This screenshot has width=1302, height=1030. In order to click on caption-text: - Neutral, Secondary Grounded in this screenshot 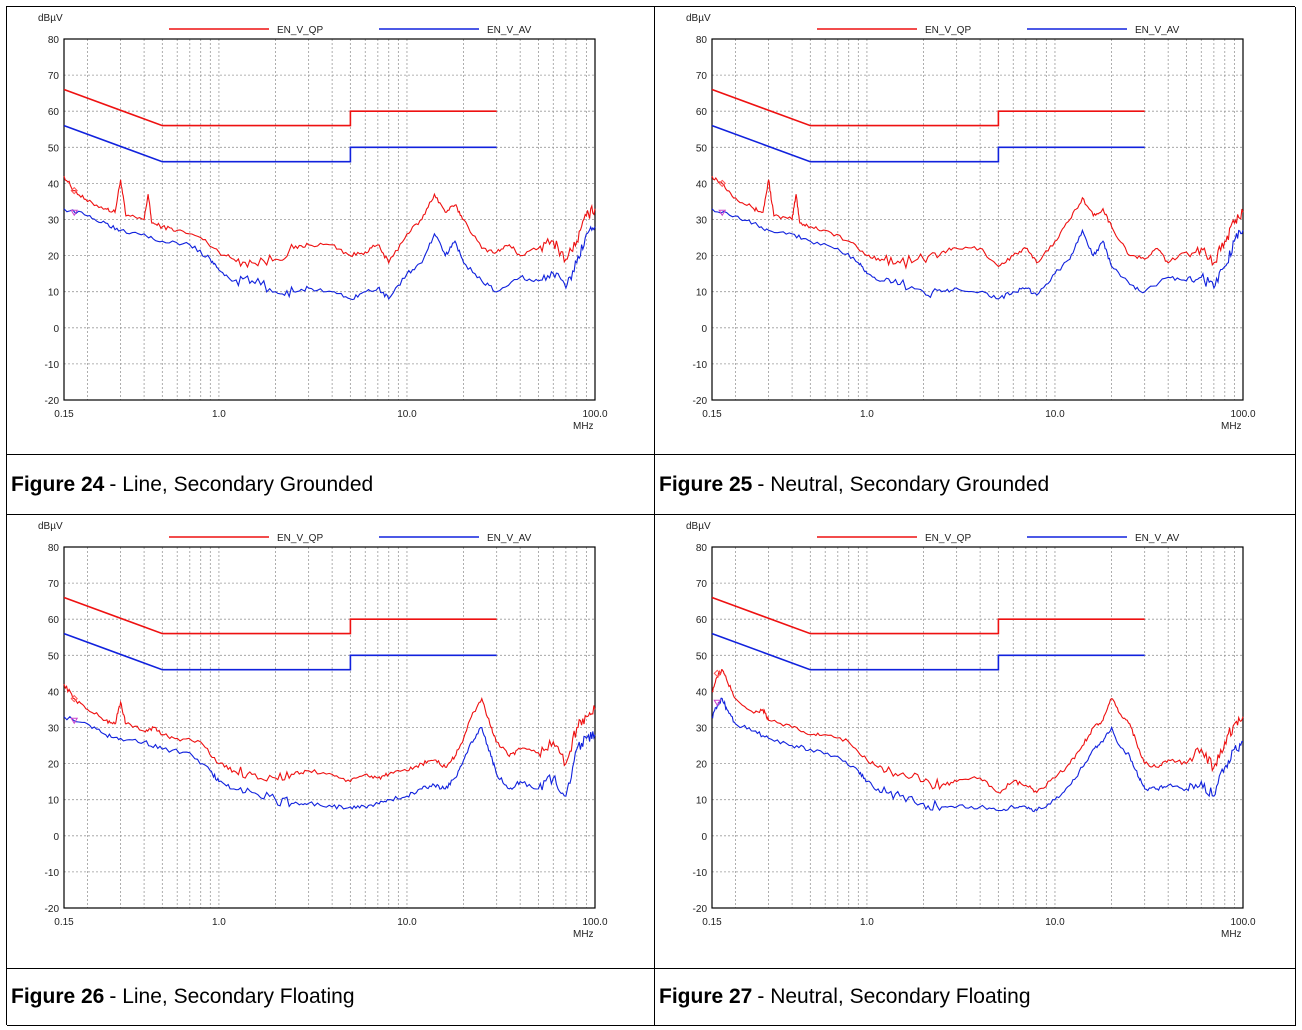, I will do `click(903, 484)`.